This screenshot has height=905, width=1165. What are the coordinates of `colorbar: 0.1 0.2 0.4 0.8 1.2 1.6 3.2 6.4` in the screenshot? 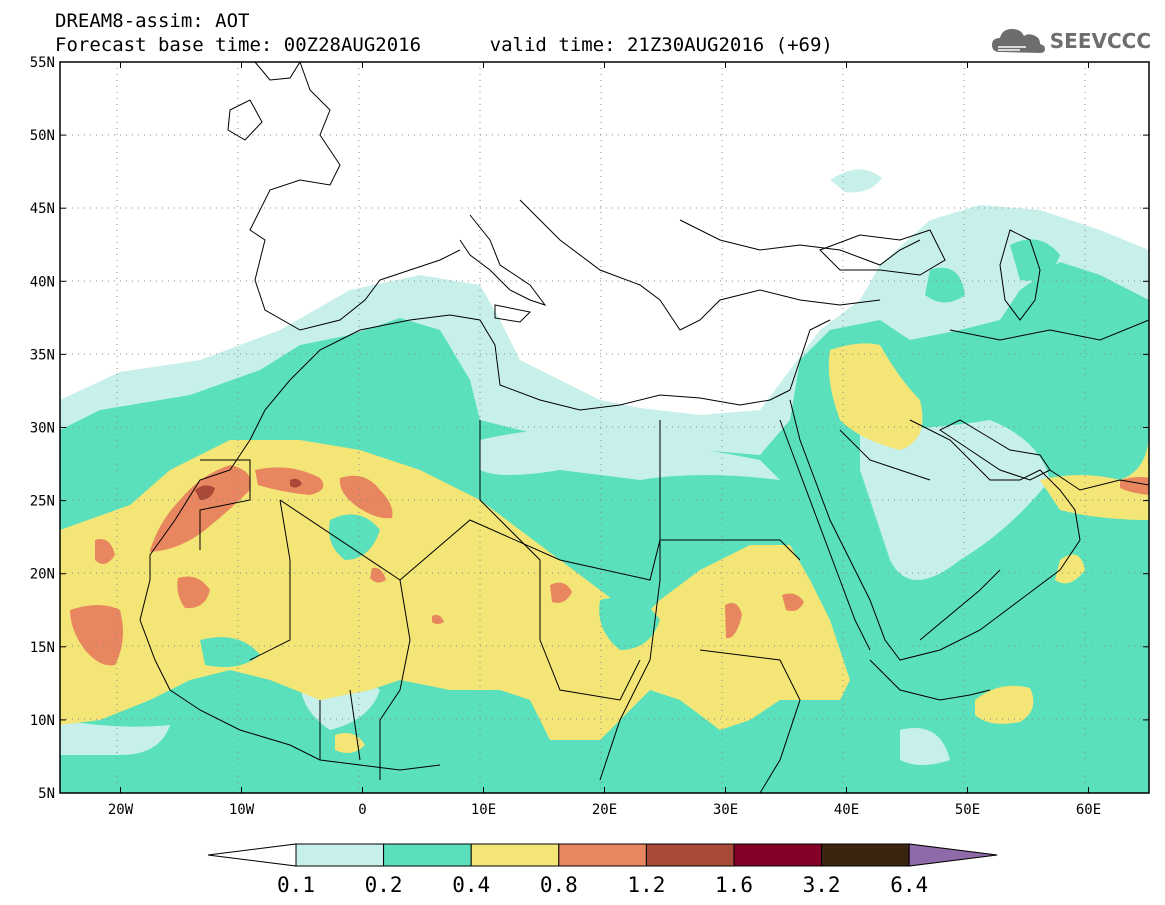 It's located at (602, 870).